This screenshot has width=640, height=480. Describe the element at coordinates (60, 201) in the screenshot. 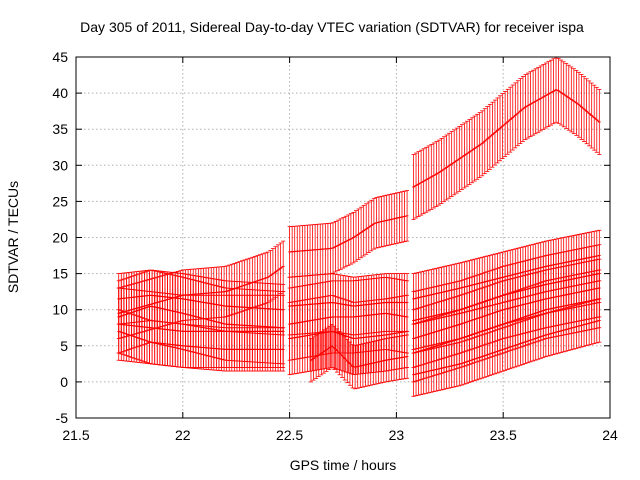

I see `y-tick-label: 25` at that location.